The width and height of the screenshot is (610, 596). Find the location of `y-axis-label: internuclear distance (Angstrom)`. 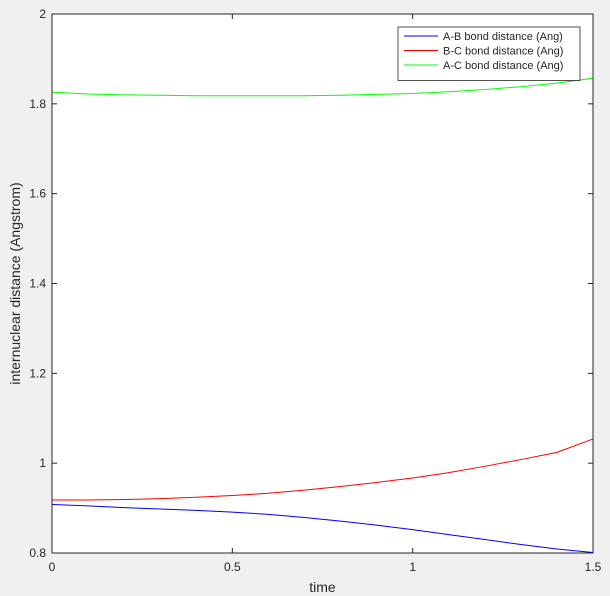

y-axis-label: internuclear distance (Angstrom) is located at coordinates (15, 283).